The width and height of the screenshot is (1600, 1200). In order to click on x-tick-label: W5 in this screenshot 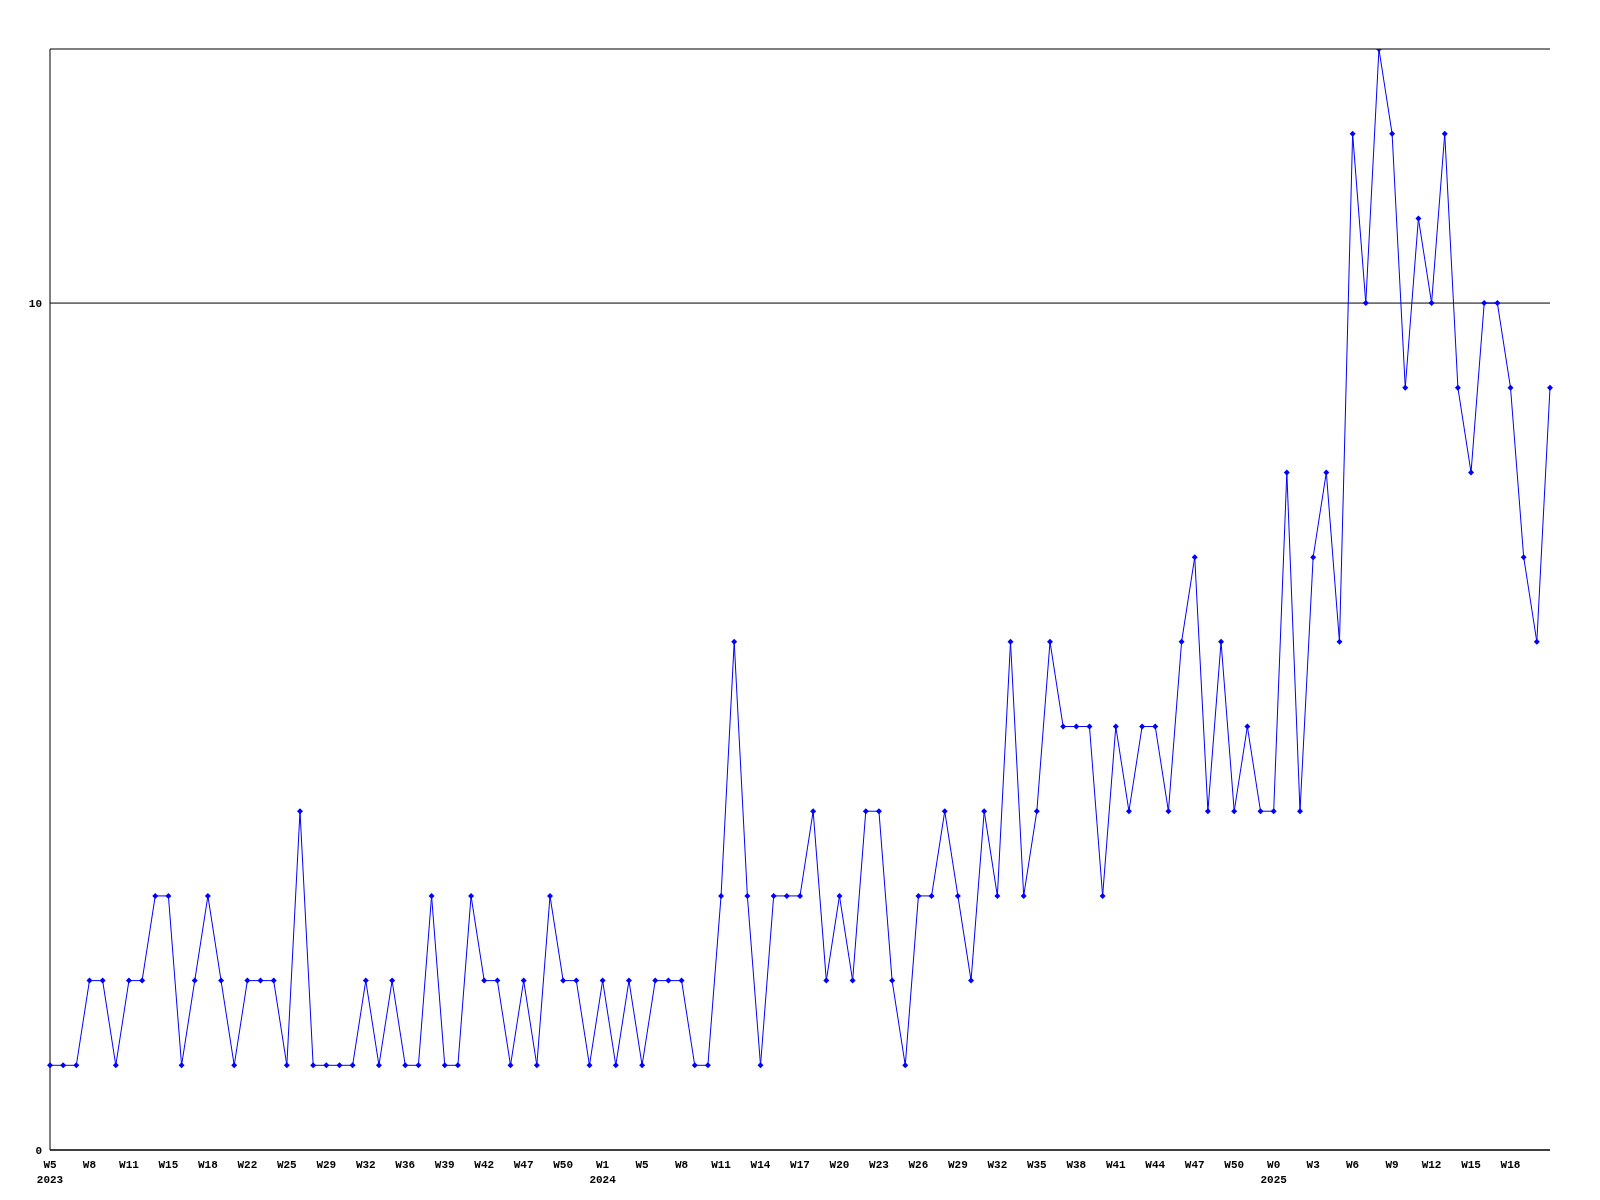, I will do `click(642, 1165)`.